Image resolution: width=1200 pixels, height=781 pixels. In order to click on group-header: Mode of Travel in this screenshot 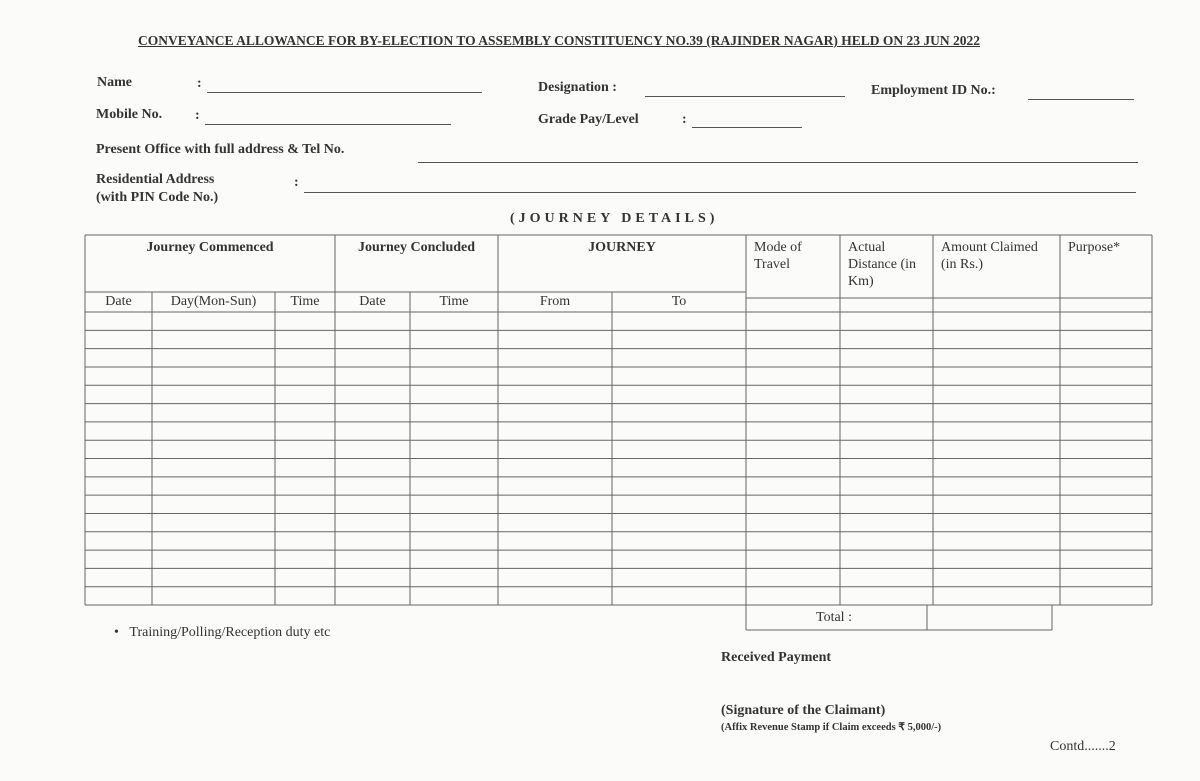, I will do `click(778, 256)`.